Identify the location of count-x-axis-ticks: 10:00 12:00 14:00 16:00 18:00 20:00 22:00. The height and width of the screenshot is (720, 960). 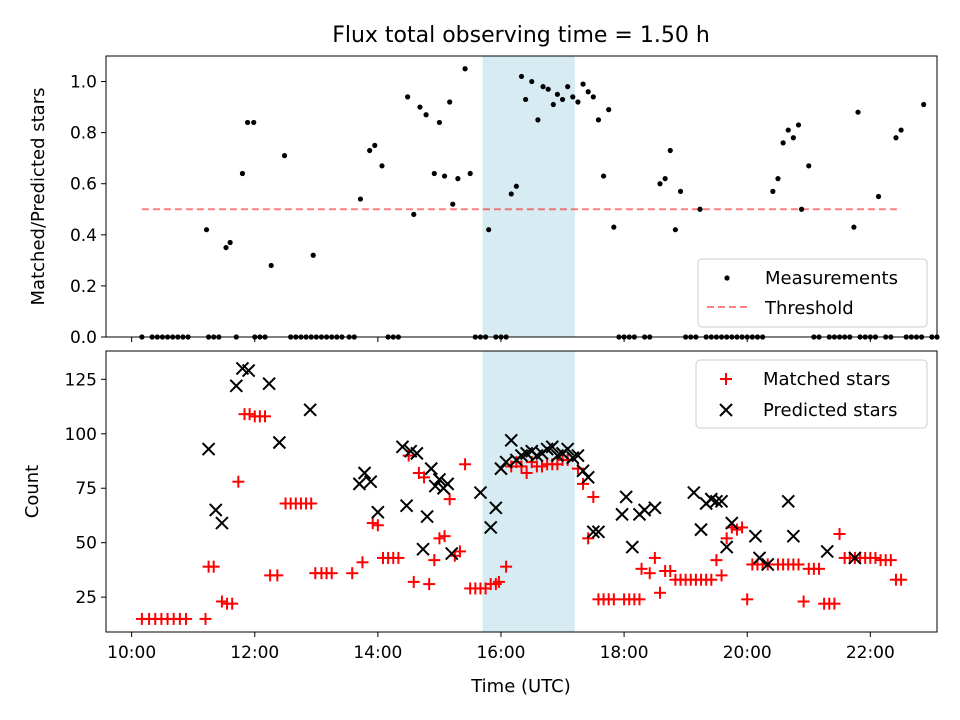
(501, 647).